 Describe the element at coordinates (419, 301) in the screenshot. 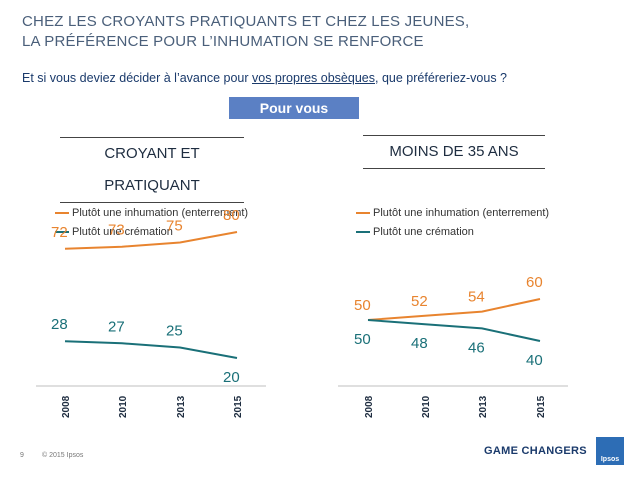

I see `data-label-inhumation-2010: 52` at that location.